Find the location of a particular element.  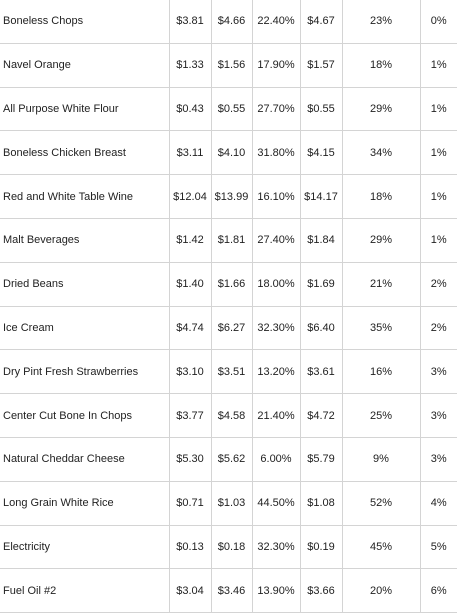

price-cell: $3.61 is located at coordinates (321, 372).